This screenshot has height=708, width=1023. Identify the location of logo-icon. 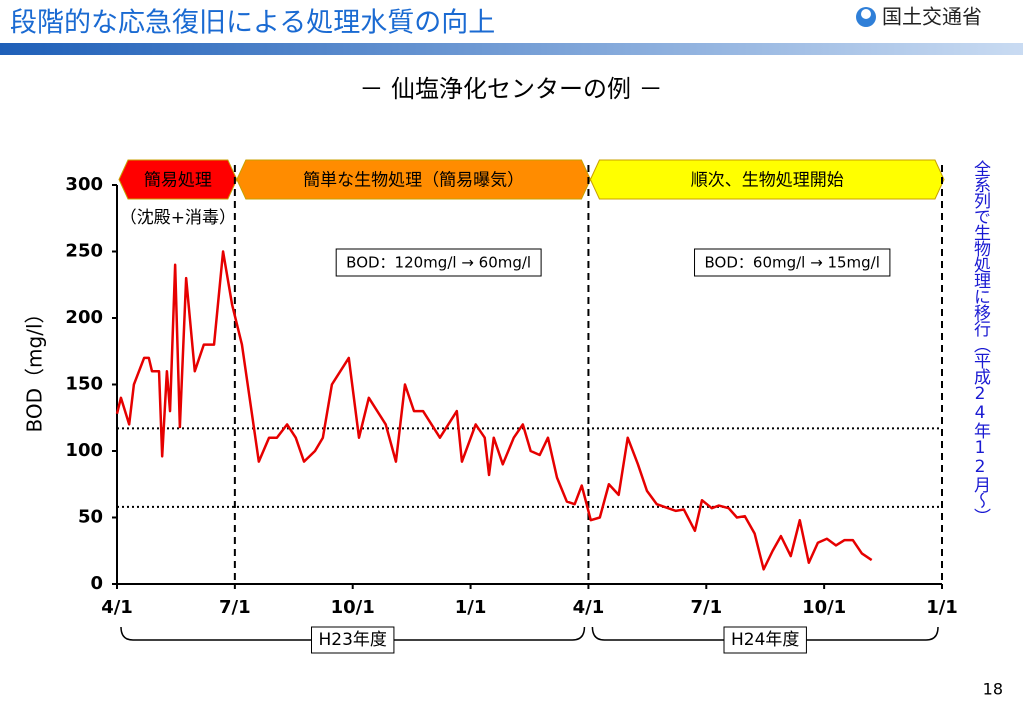
(866, 14).